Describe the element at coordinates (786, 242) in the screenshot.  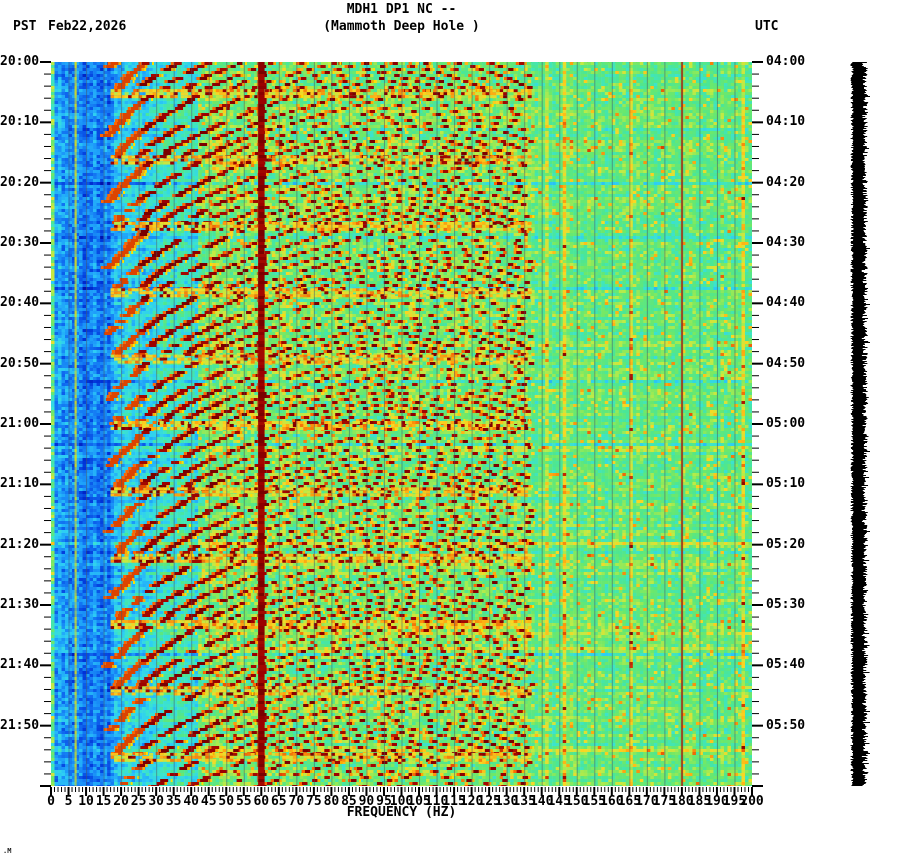
I see `right-time-label: 04:30` at that location.